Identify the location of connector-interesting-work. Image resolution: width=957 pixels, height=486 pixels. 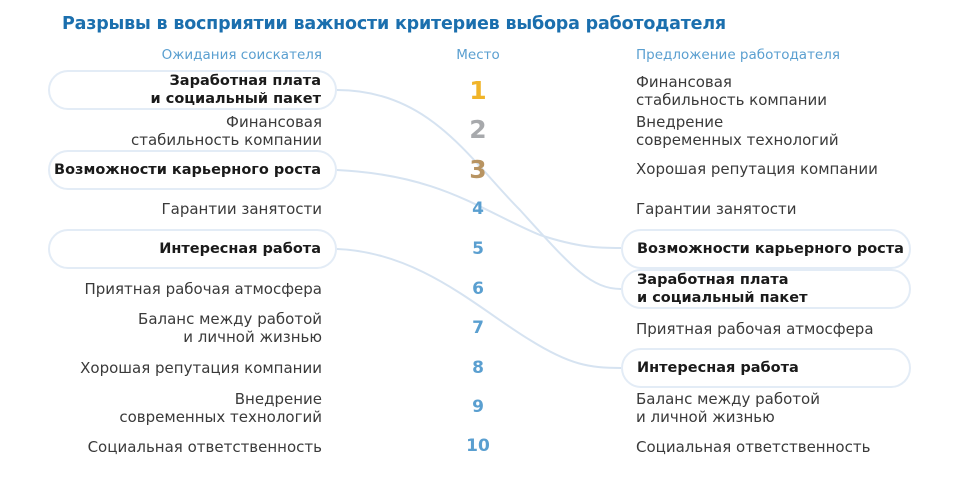
(479, 308).